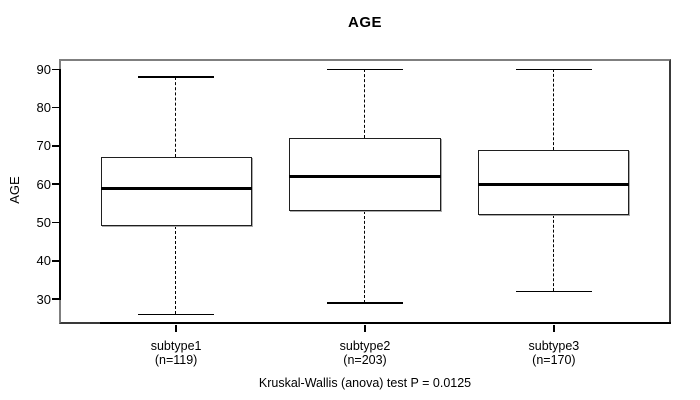  I want to click on chart-title: AGE, so click(364, 22).